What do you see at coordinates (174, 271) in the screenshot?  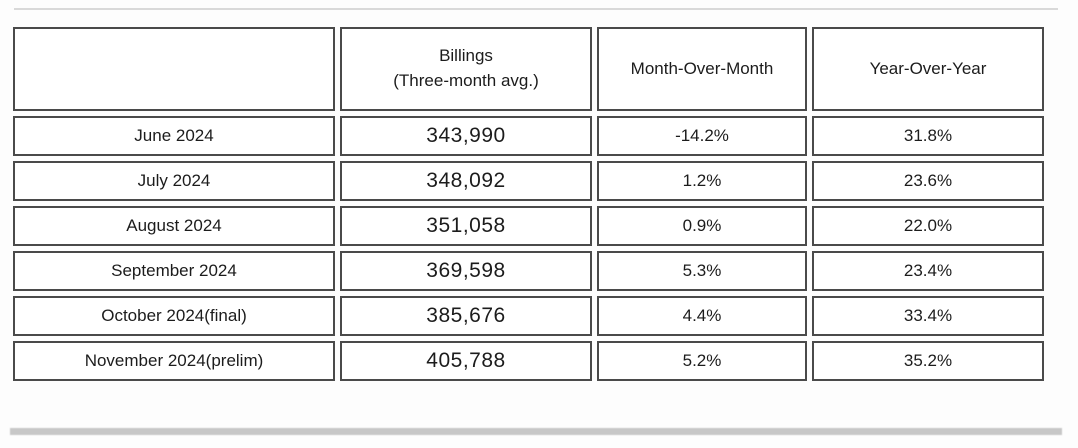 I see `month-cell: September 2024` at bounding box center [174, 271].